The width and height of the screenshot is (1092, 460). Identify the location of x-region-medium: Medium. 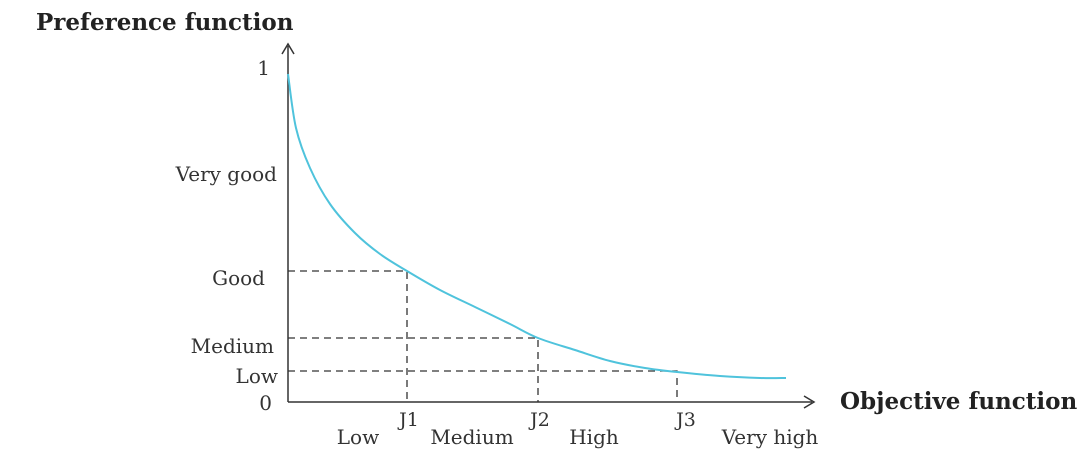
(471, 437).